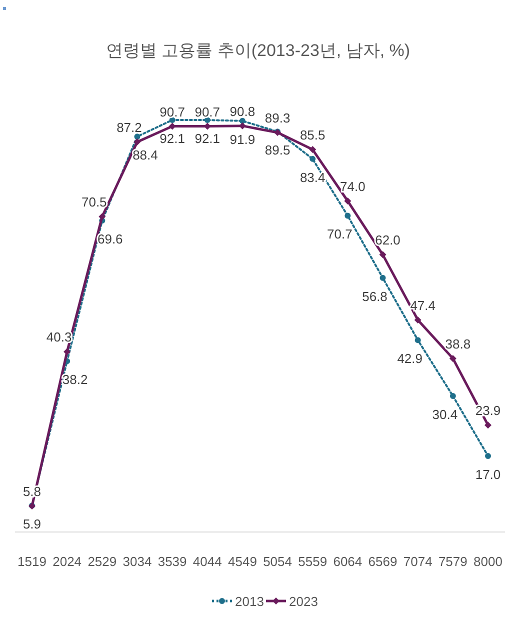 The image size is (508, 622). What do you see at coordinates (243, 111) in the screenshot?
I see `data-label: 90.8` at bounding box center [243, 111].